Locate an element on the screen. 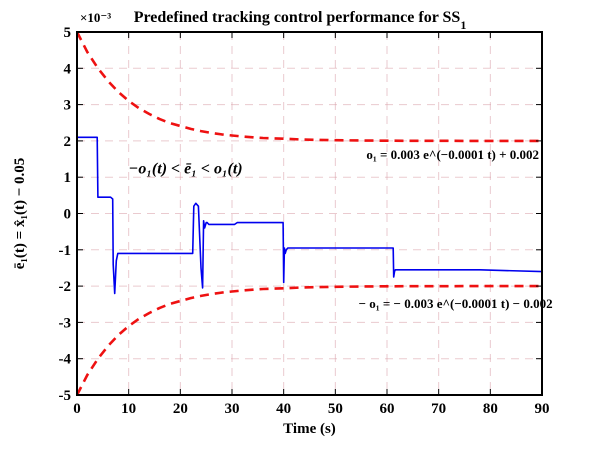 This screenshot has height=449, width=598. y-tick-label: 2 is located at coordinates (68, 142).